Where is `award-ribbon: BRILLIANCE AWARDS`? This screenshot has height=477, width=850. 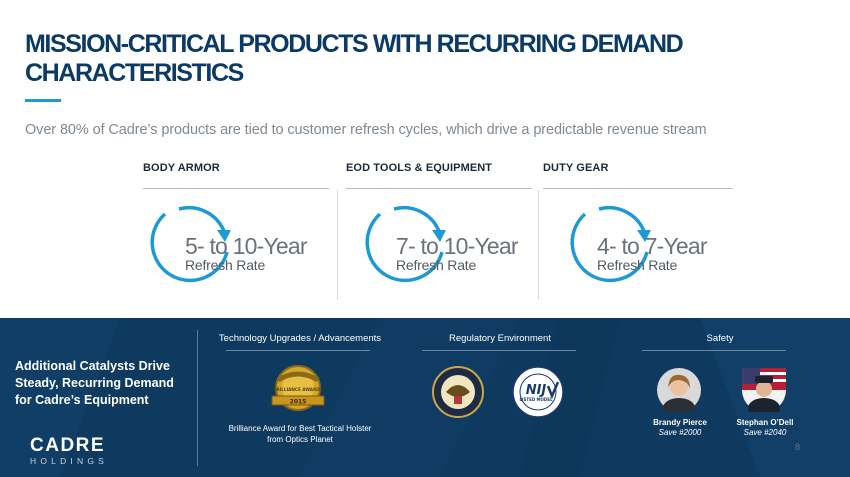 award-ribbon: BRILLIANCE AWARDS is located at coordinates (297, 389).